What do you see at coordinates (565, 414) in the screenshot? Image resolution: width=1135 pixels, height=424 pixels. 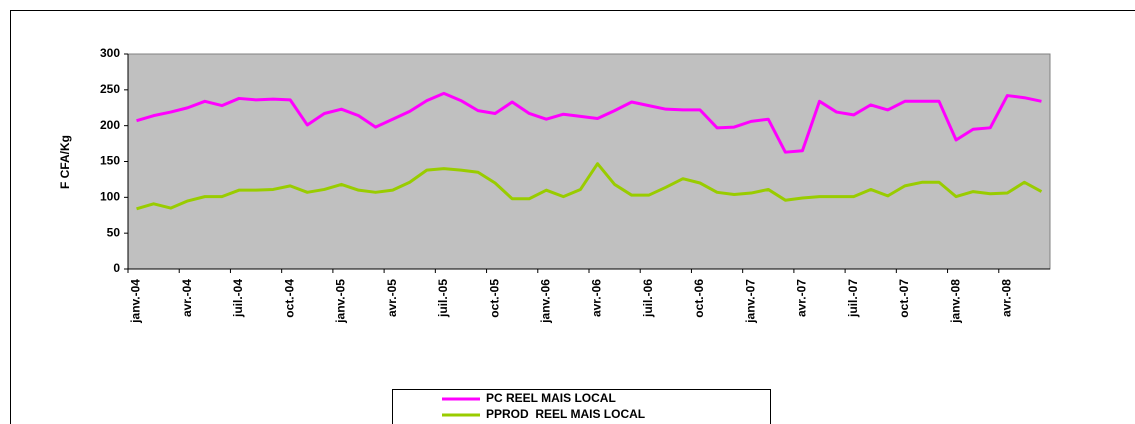 I see `legend-label: PPROD REEL MAIS LOCAL` at bounding box center [565, 414].